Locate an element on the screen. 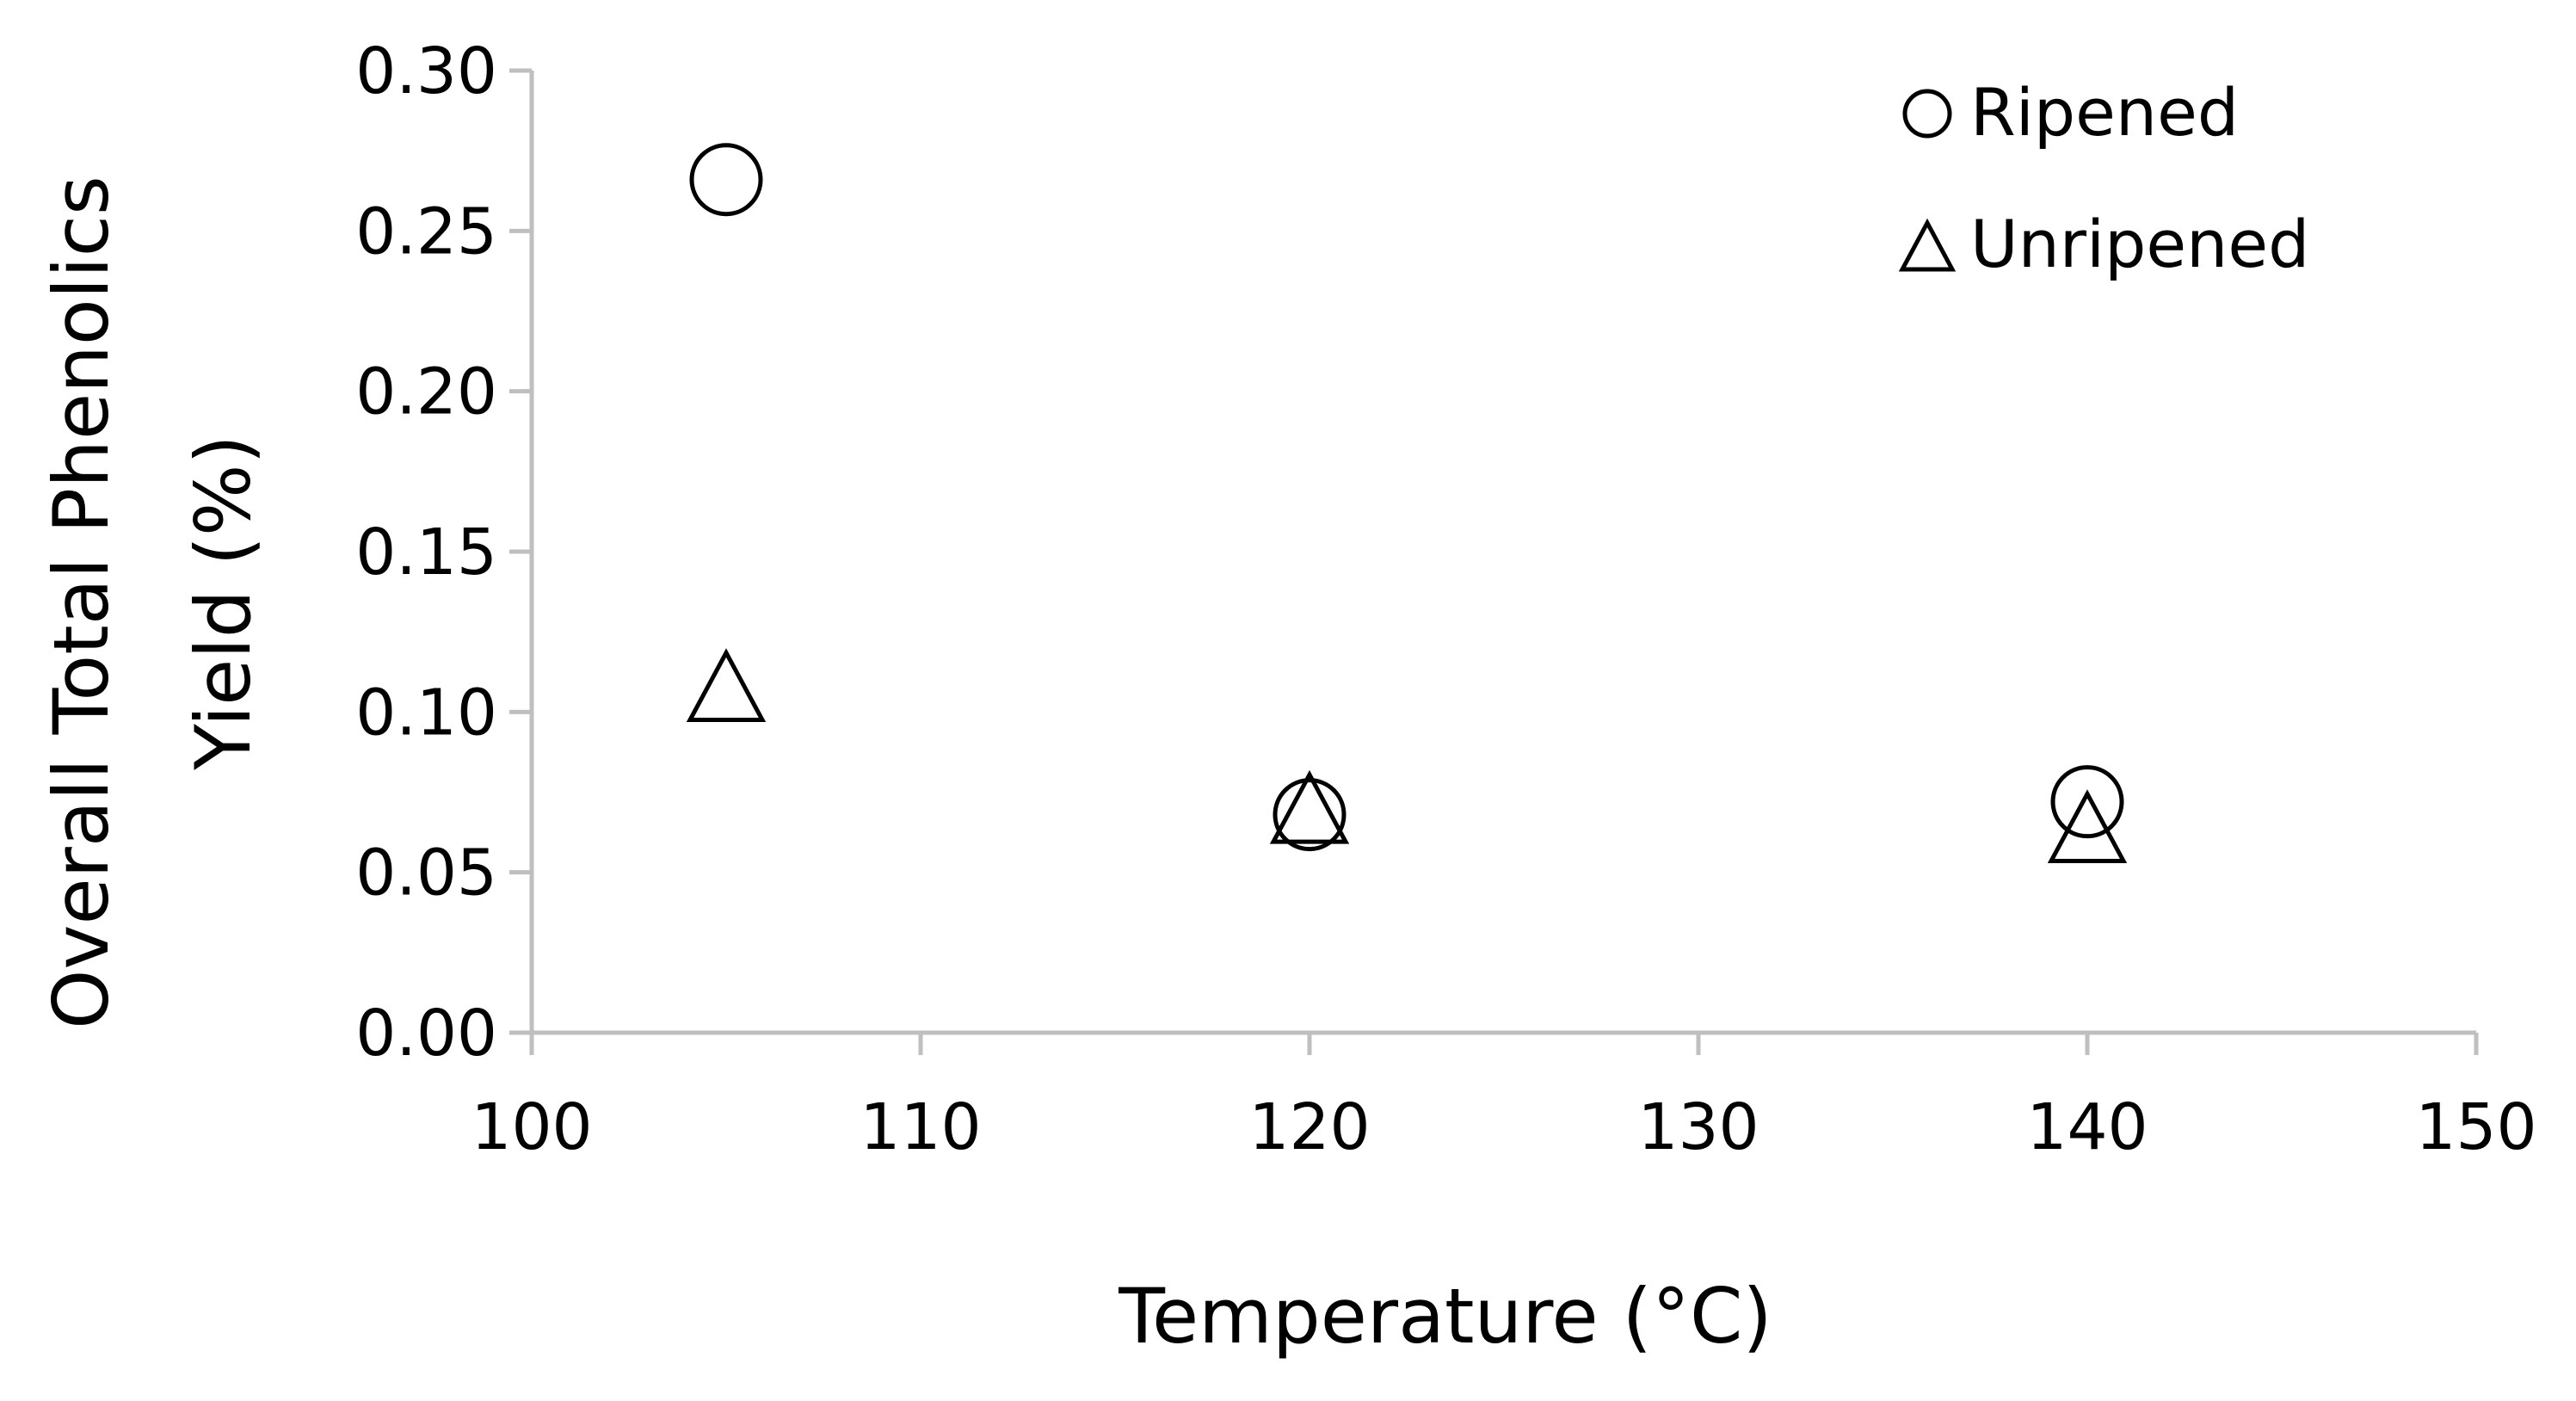 The width and height of the screenshot is (2576, 1401). x-axis-title: Temperature (°C) is located at coordinates (1445, 1316).